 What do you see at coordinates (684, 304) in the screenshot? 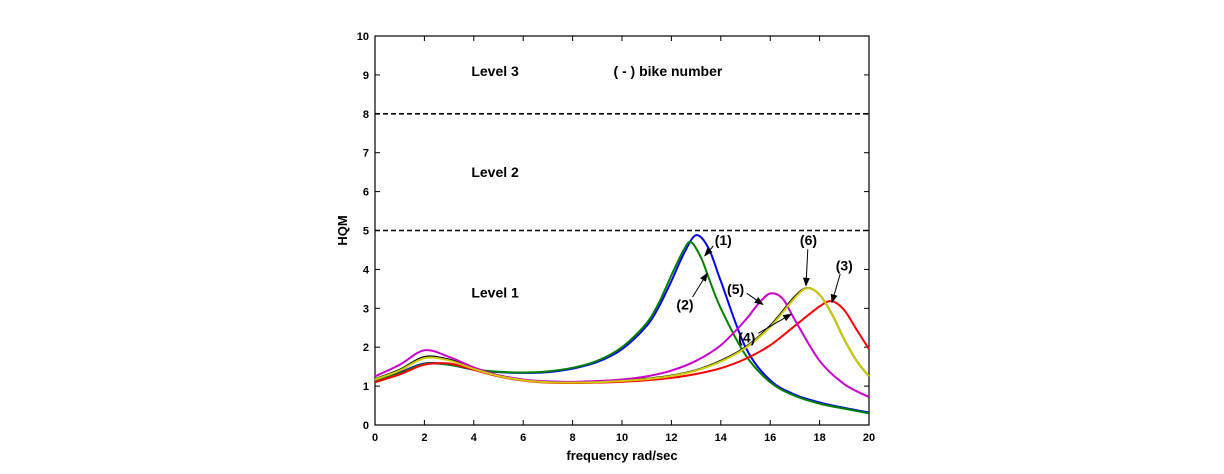
I see `series-annotation: (2)` at bounding box center [684, 304].